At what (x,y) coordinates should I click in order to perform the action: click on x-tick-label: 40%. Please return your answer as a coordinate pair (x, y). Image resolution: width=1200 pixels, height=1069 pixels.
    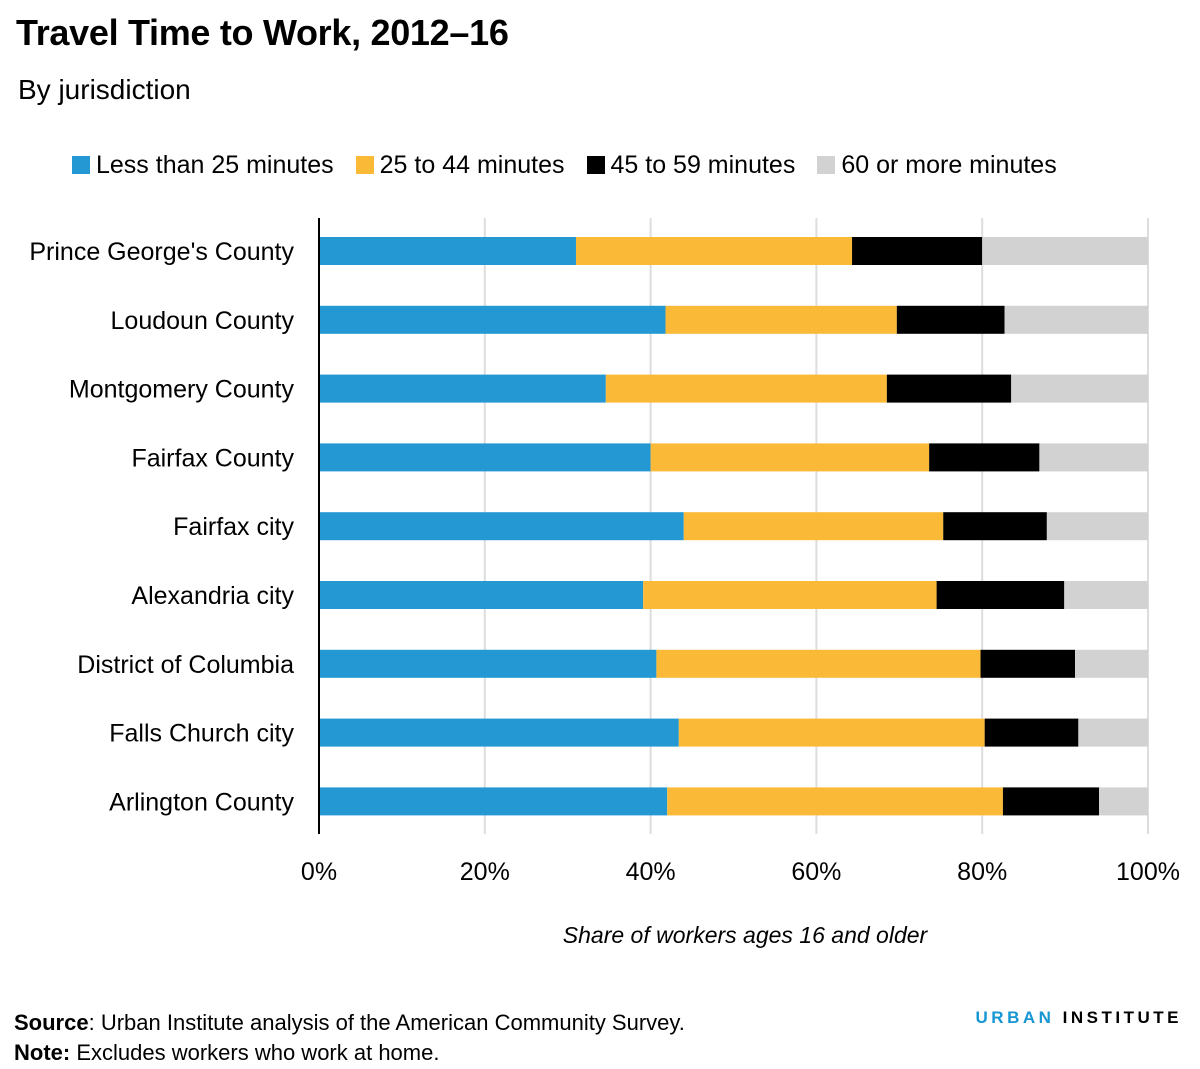
    Looking at the image, I should click on (651, 872).